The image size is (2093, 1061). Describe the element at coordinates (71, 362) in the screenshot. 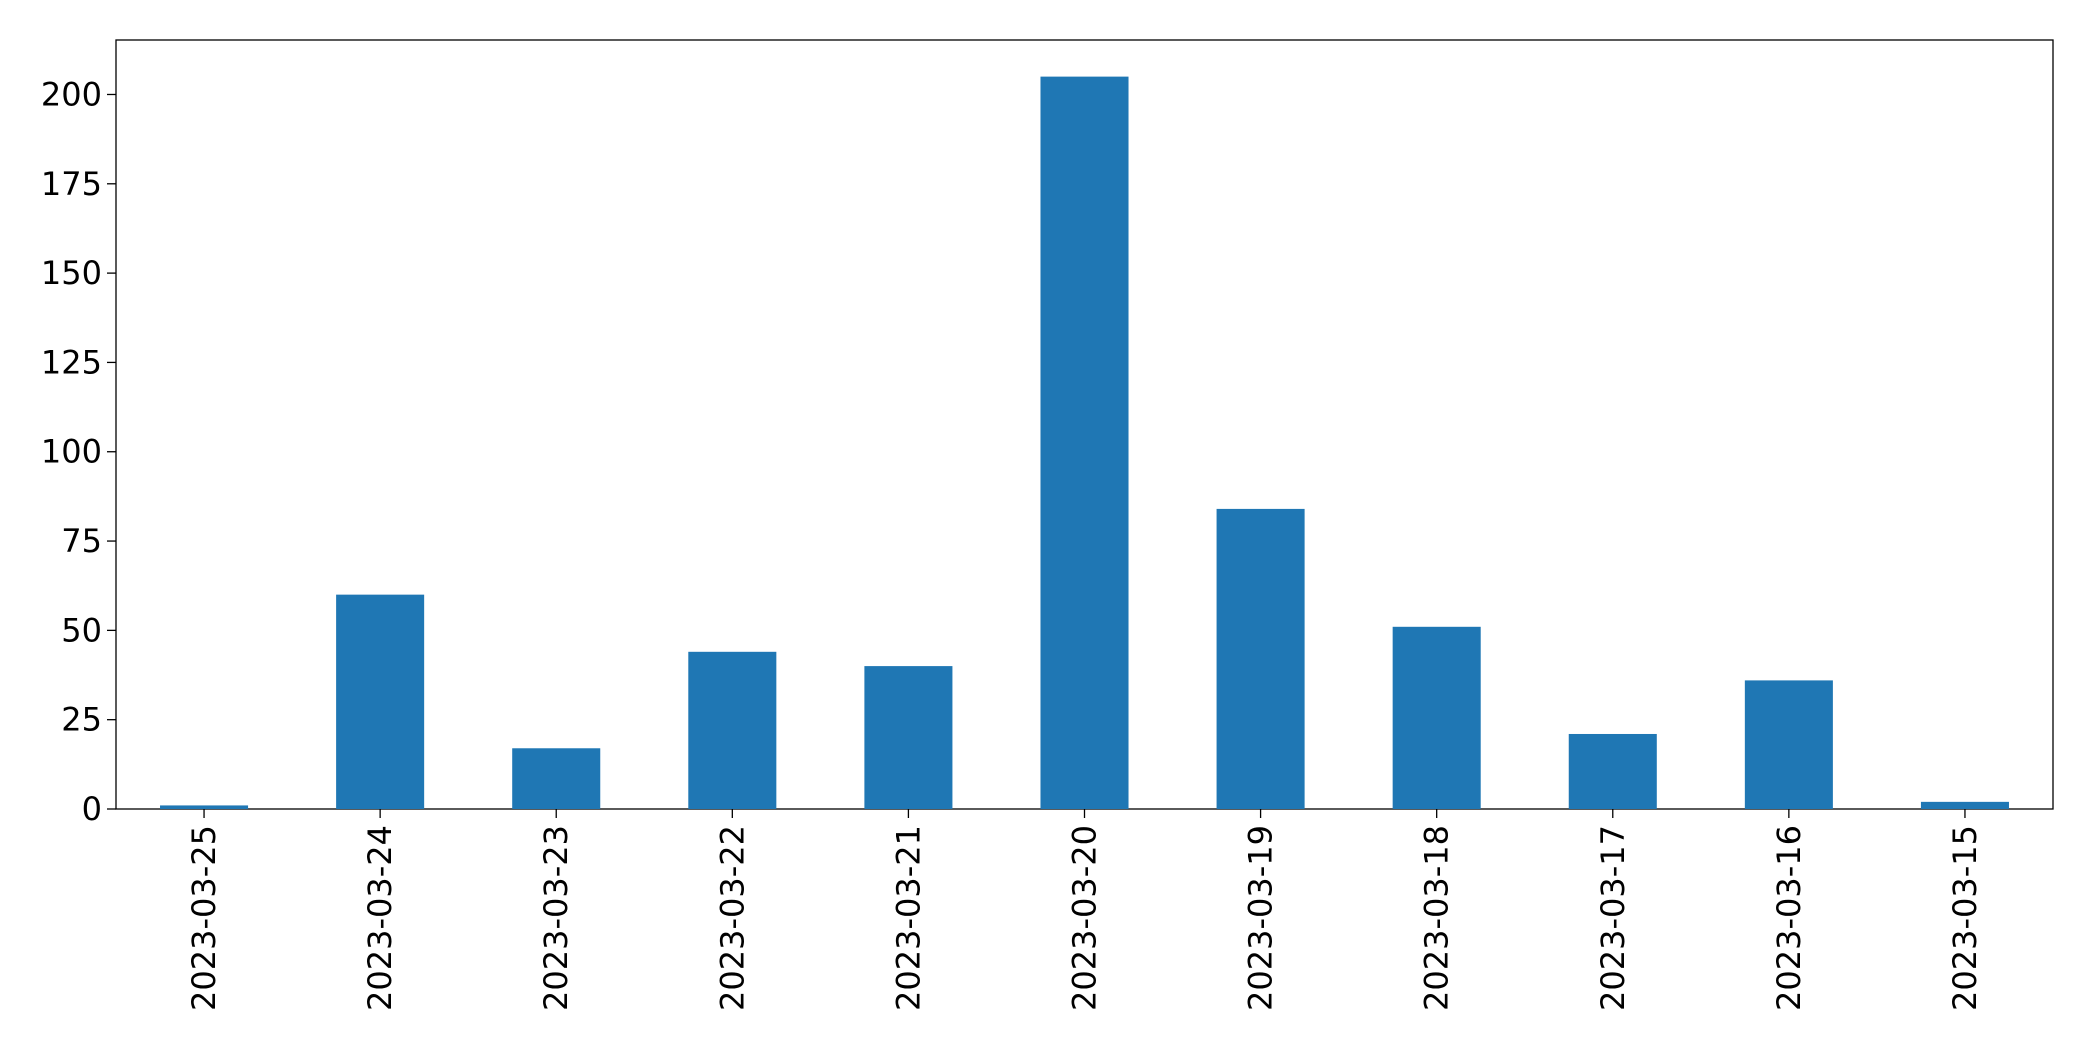

I see `y-tick-label: 125` at that location.